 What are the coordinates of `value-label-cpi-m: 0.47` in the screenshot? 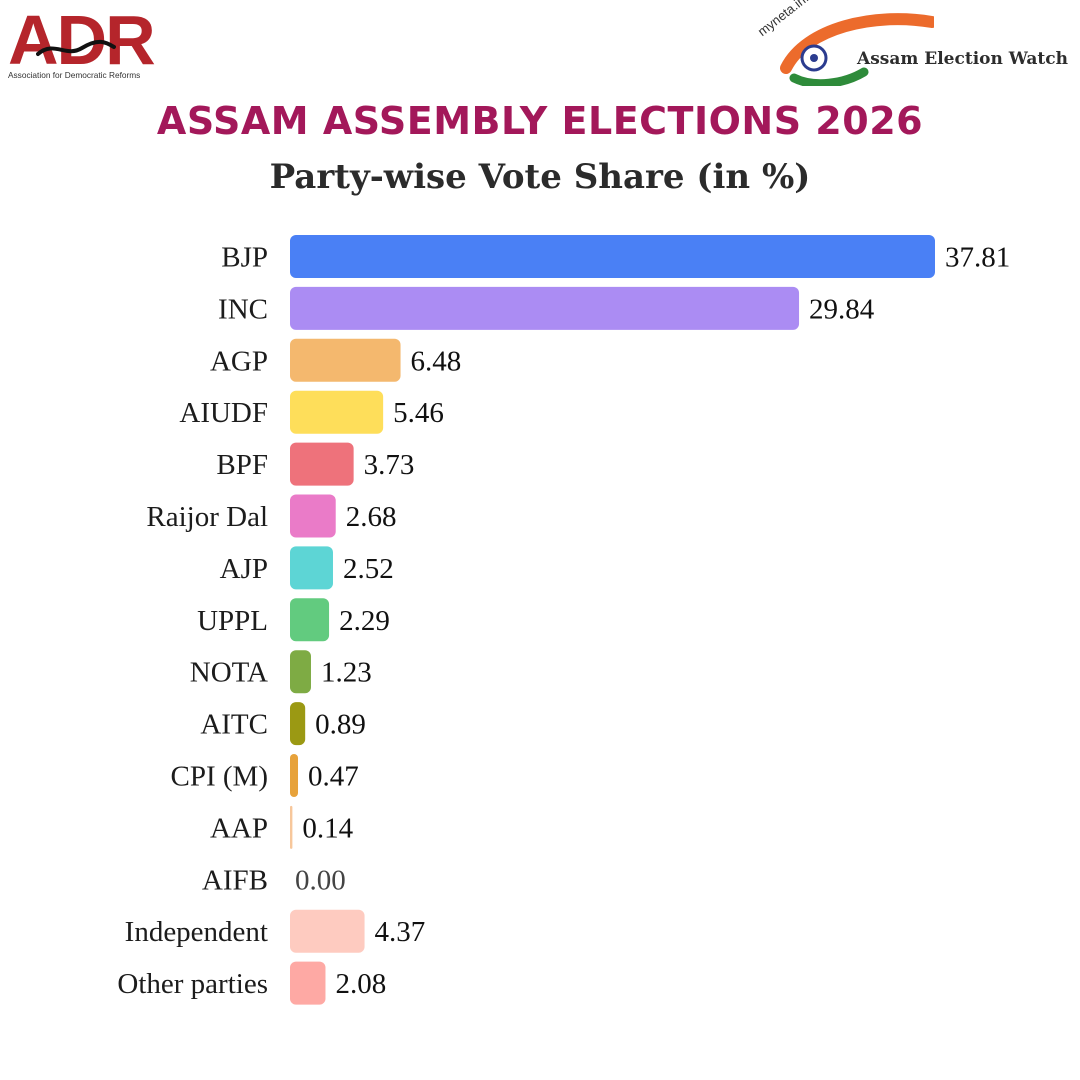 It's located at (333, 777).